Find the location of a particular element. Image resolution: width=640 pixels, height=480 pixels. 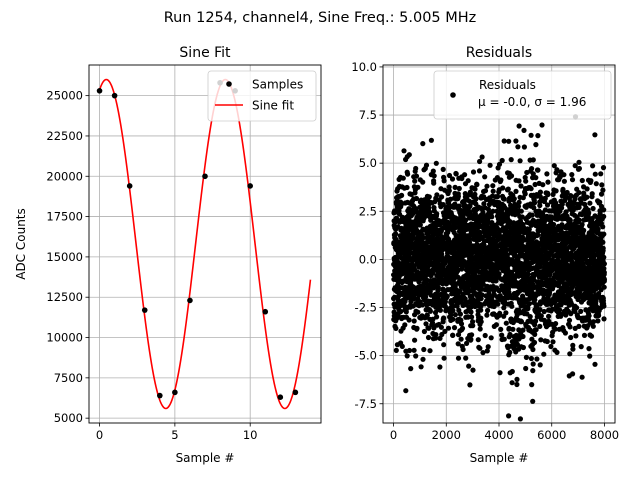

x-tick-label: 2000 is located at coordinates (446, 435).